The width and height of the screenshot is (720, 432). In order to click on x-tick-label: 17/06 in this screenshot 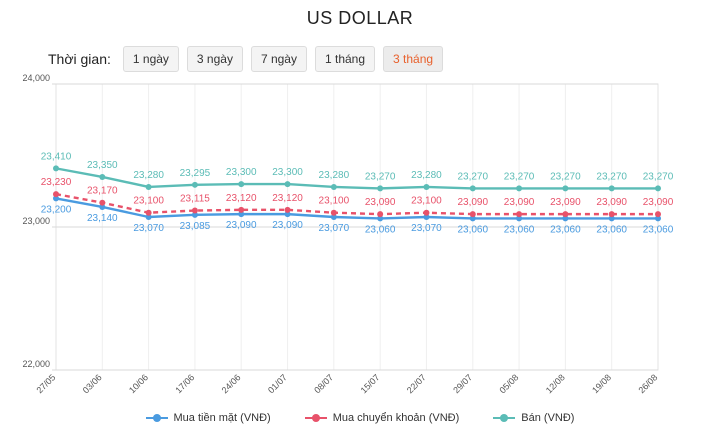, I will do `click(184, 383)`.